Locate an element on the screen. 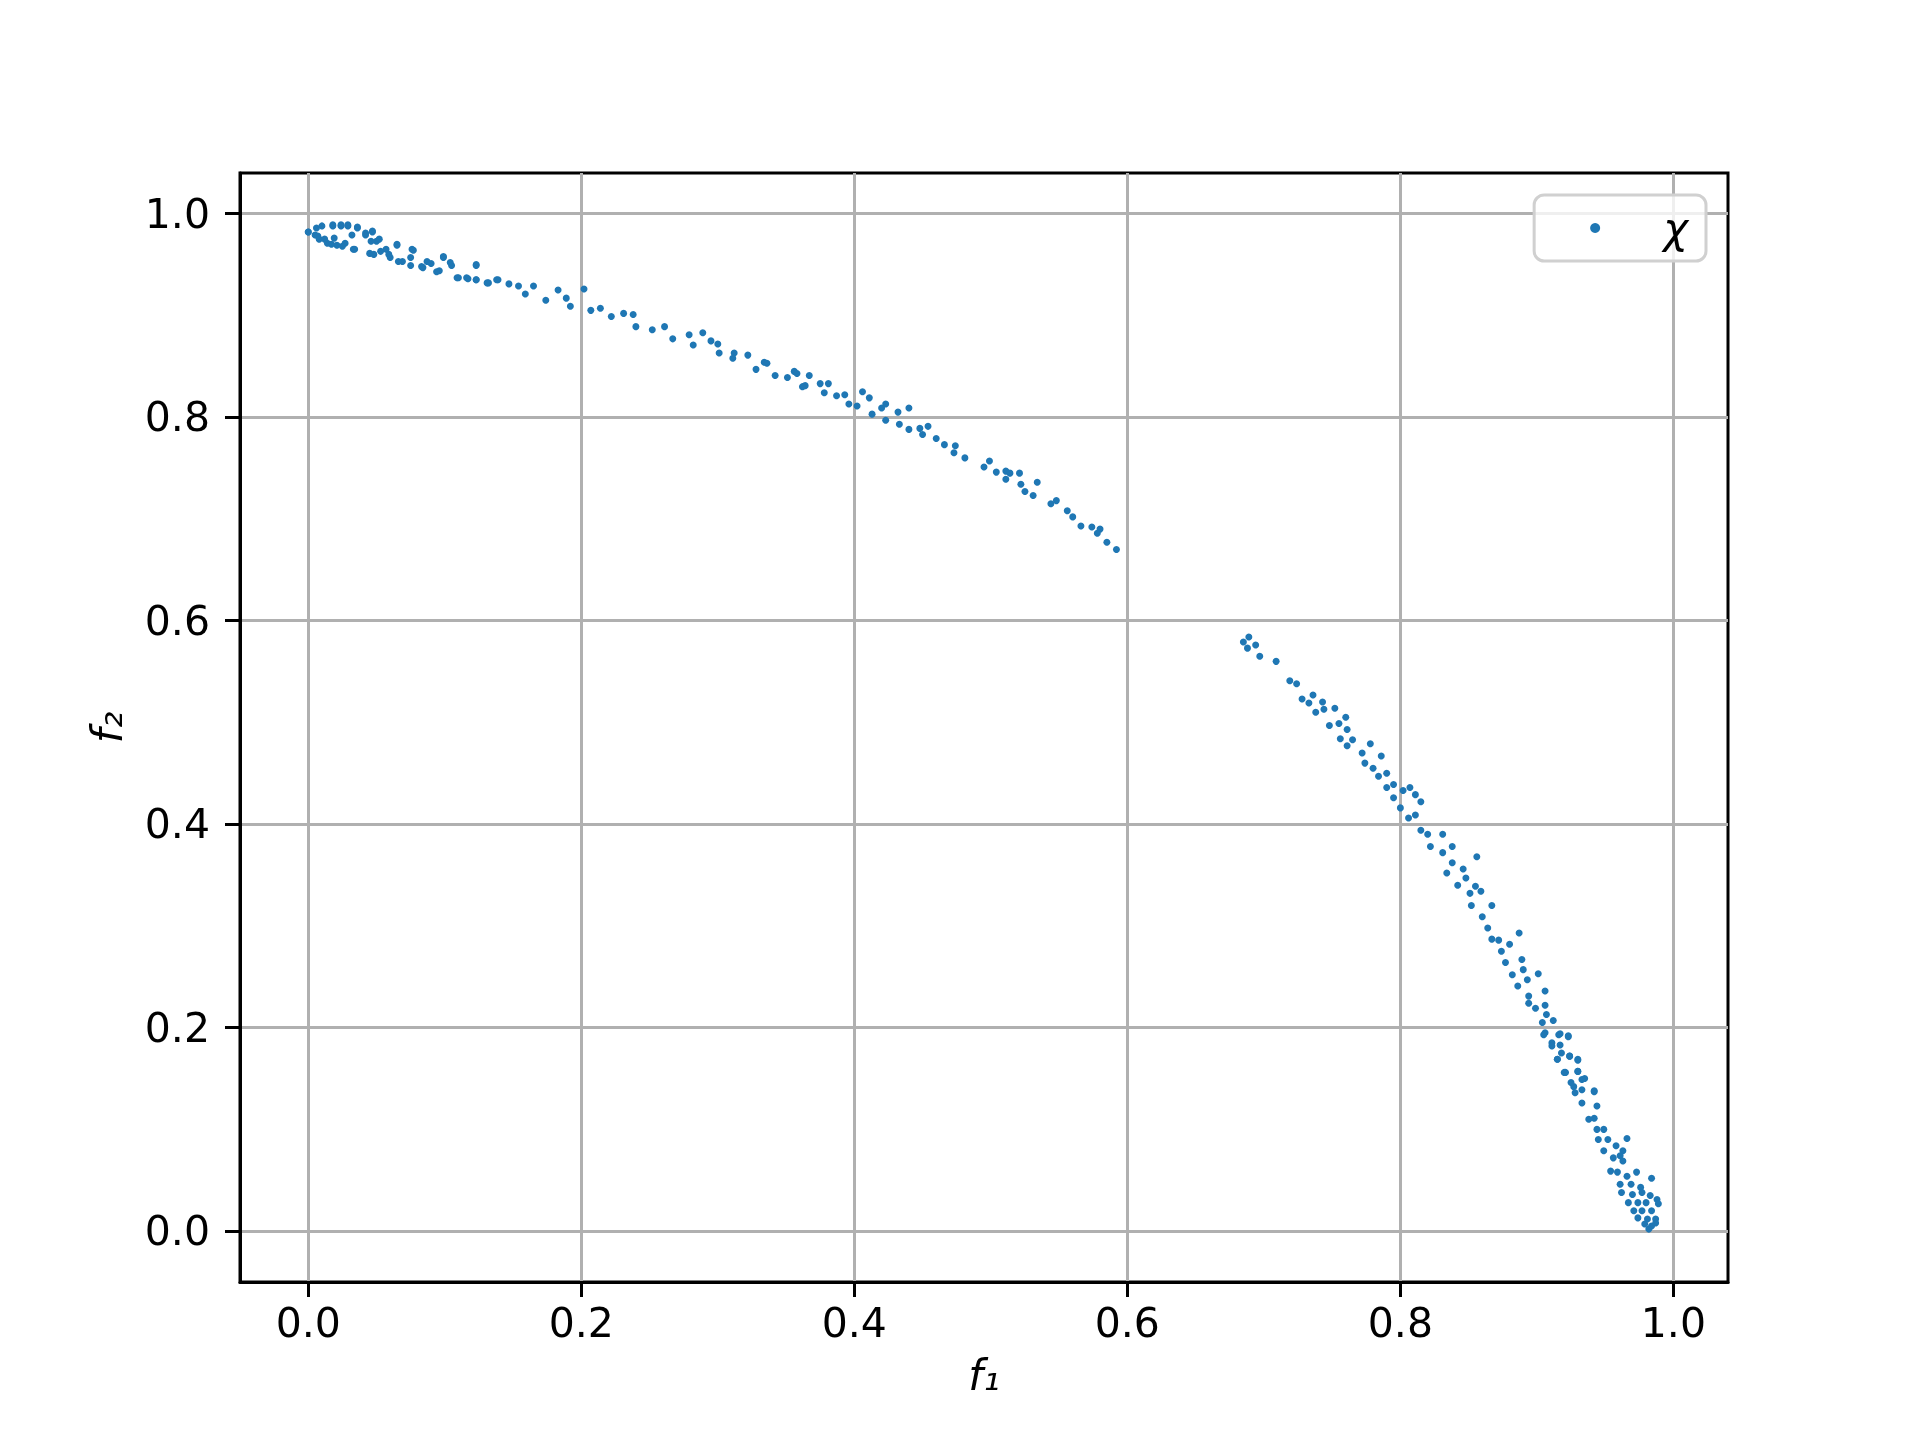 The image size is (1920, 1440). x-tick-label: 0.2 is located at coordinates (581, 1322).